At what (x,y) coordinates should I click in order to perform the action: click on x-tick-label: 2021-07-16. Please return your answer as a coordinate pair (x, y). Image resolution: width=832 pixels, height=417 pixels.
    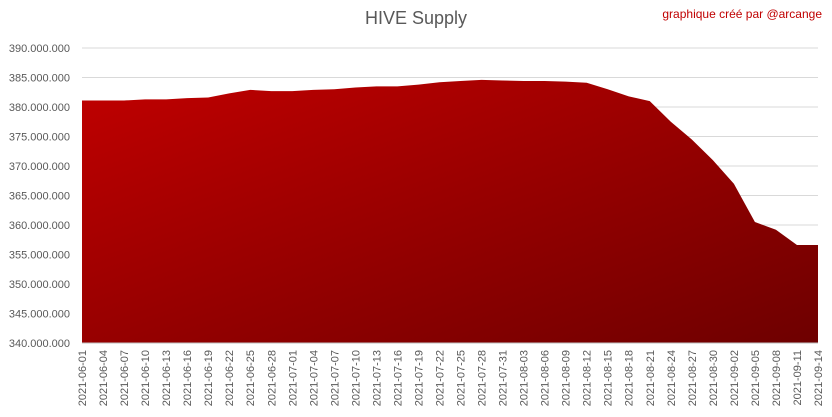
    Looking at the image, I should click on (398, 378).